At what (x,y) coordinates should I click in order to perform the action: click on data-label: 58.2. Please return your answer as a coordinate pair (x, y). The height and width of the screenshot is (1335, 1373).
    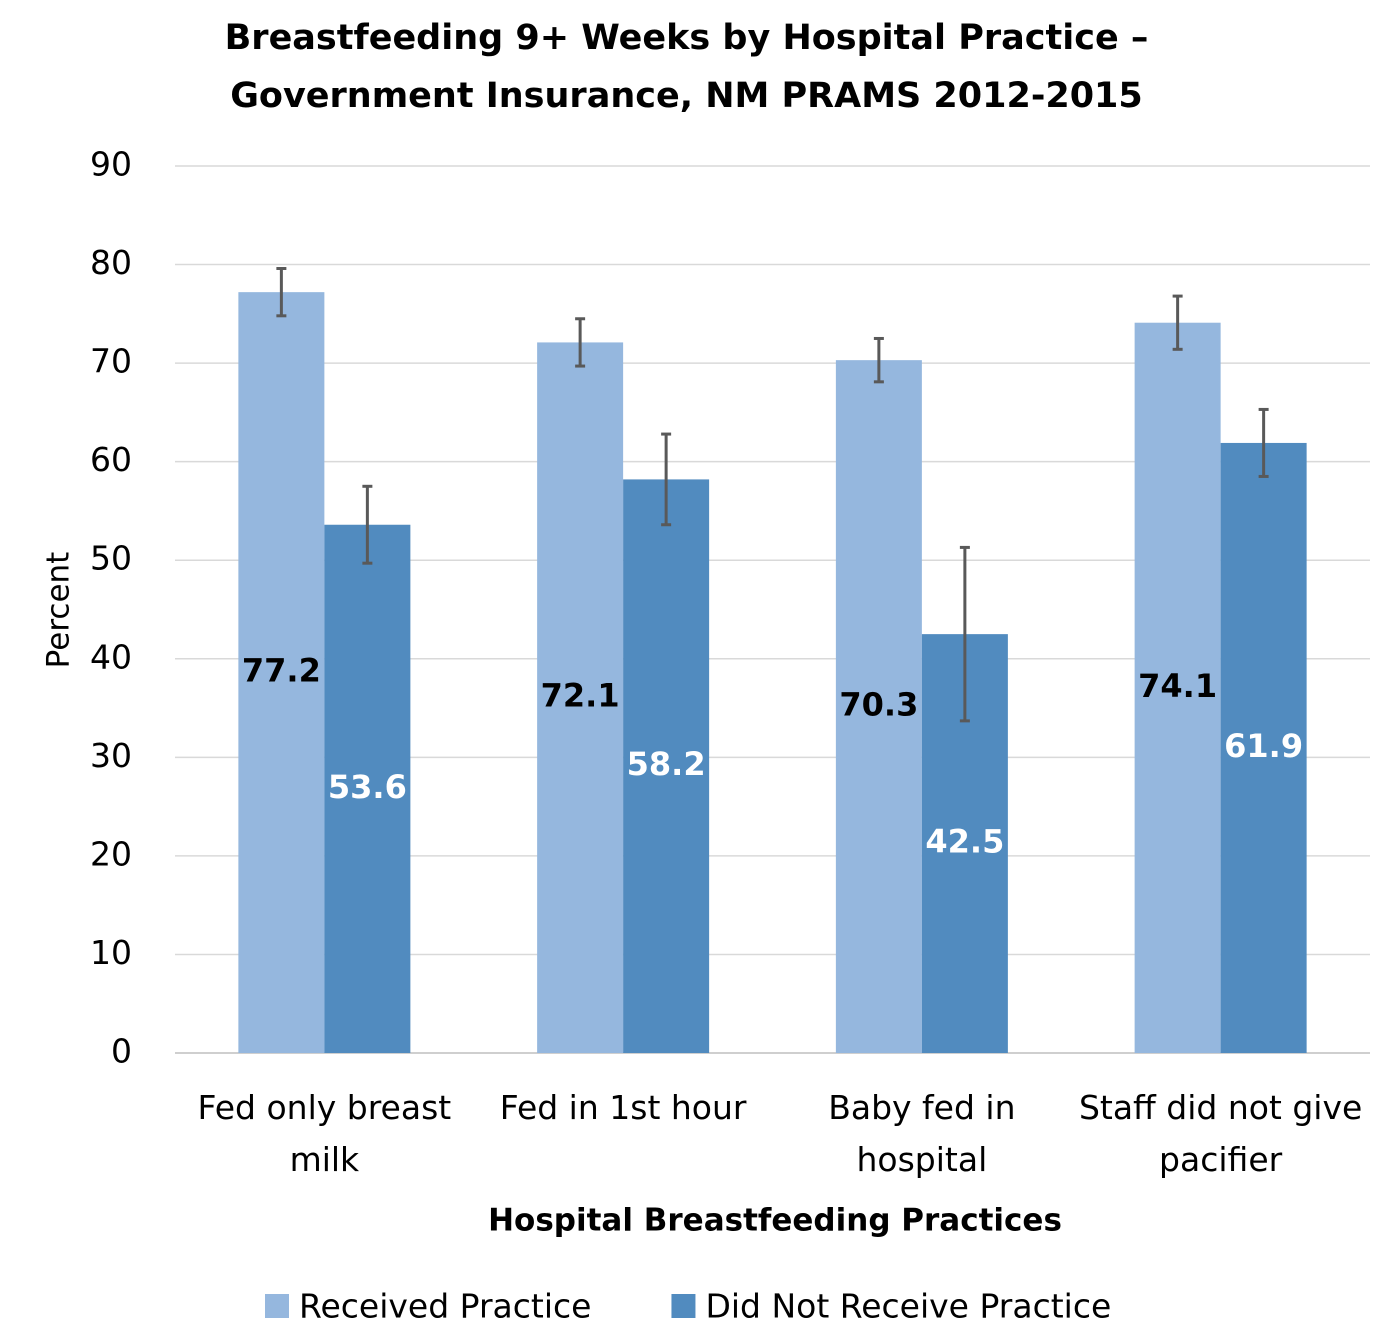
    Looking at the image, I should click on (666, 764).